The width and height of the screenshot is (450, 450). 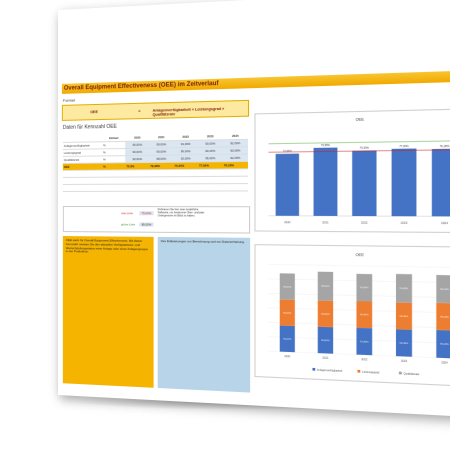 What do you see at coordinates (90, 127) in the screenshot?
I see `data-heading: Daten für Kennzahl OEE` at bounding box center [90, 127].